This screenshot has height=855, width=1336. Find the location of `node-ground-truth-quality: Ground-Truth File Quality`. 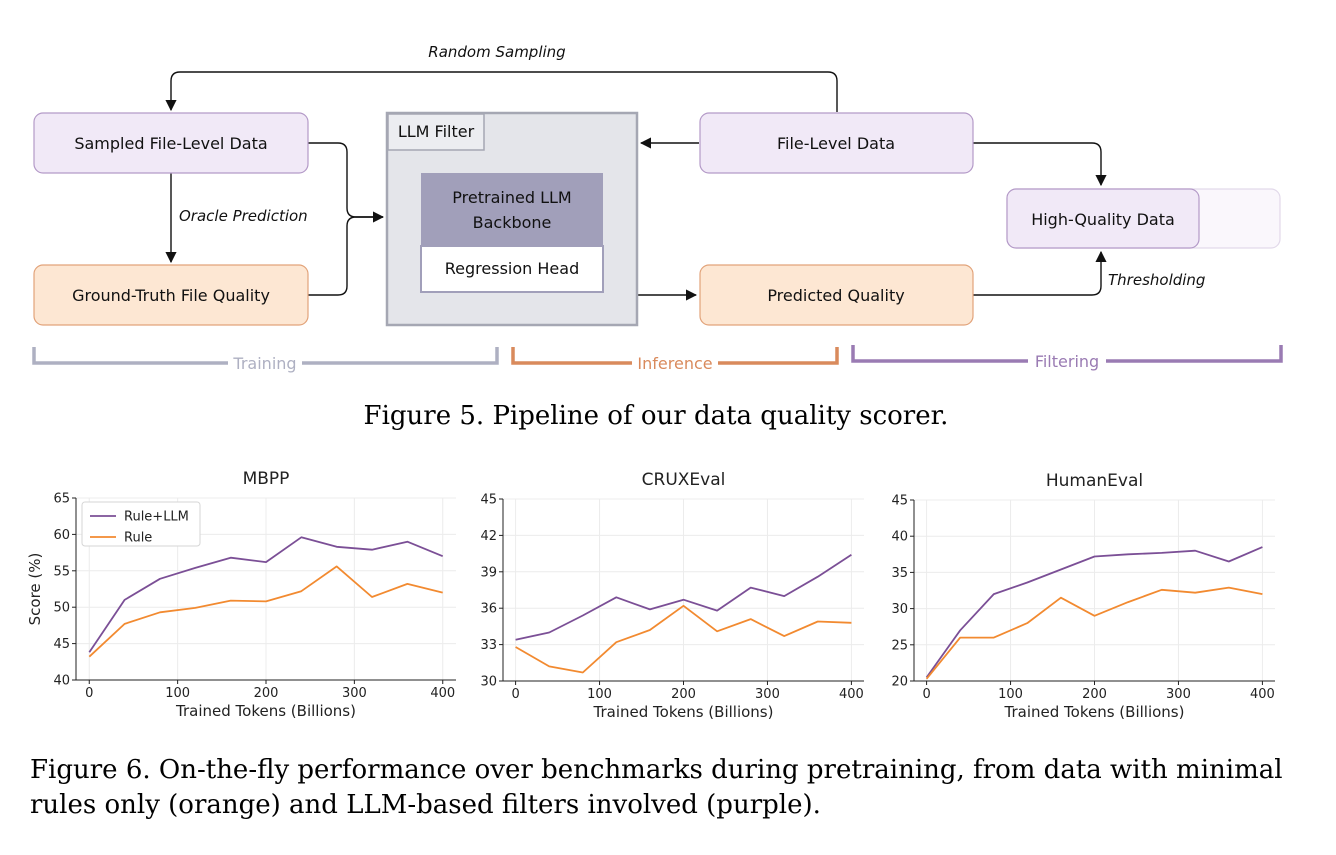

node-ground-truth-quality: Ground-Truth File Quality is located at coordinates (171, 295).